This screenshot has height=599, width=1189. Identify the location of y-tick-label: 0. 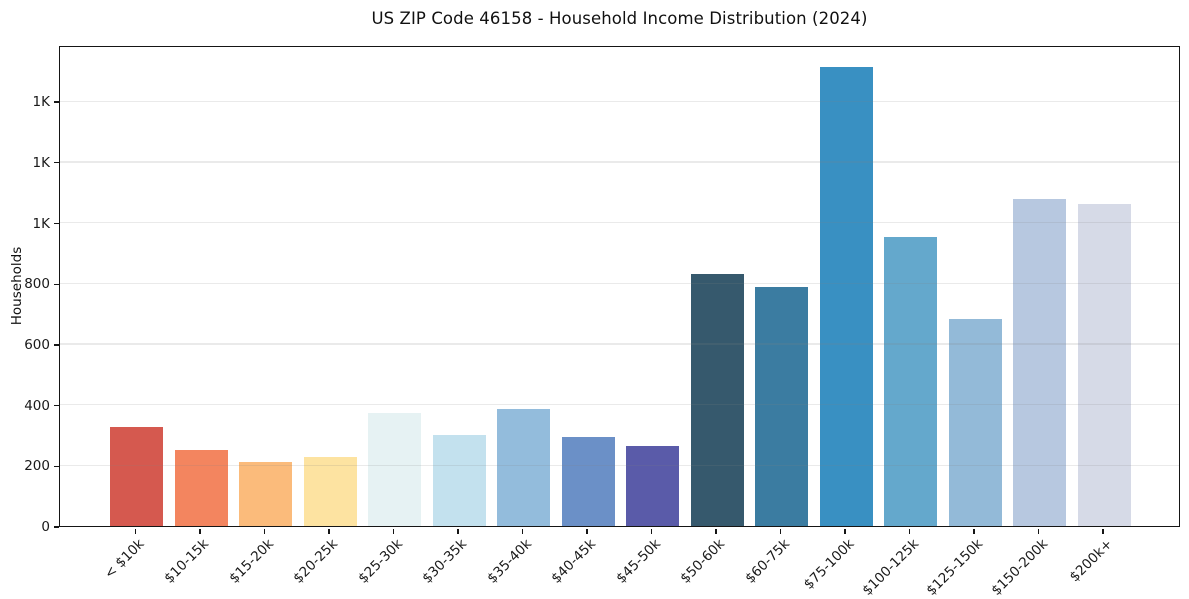
(45, 527).